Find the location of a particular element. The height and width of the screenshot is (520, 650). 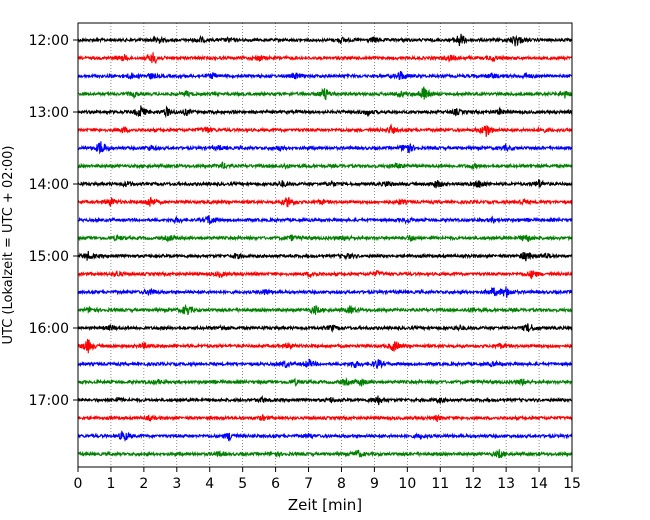

x-tick-label: 13 is located at coordinates (506, 484).